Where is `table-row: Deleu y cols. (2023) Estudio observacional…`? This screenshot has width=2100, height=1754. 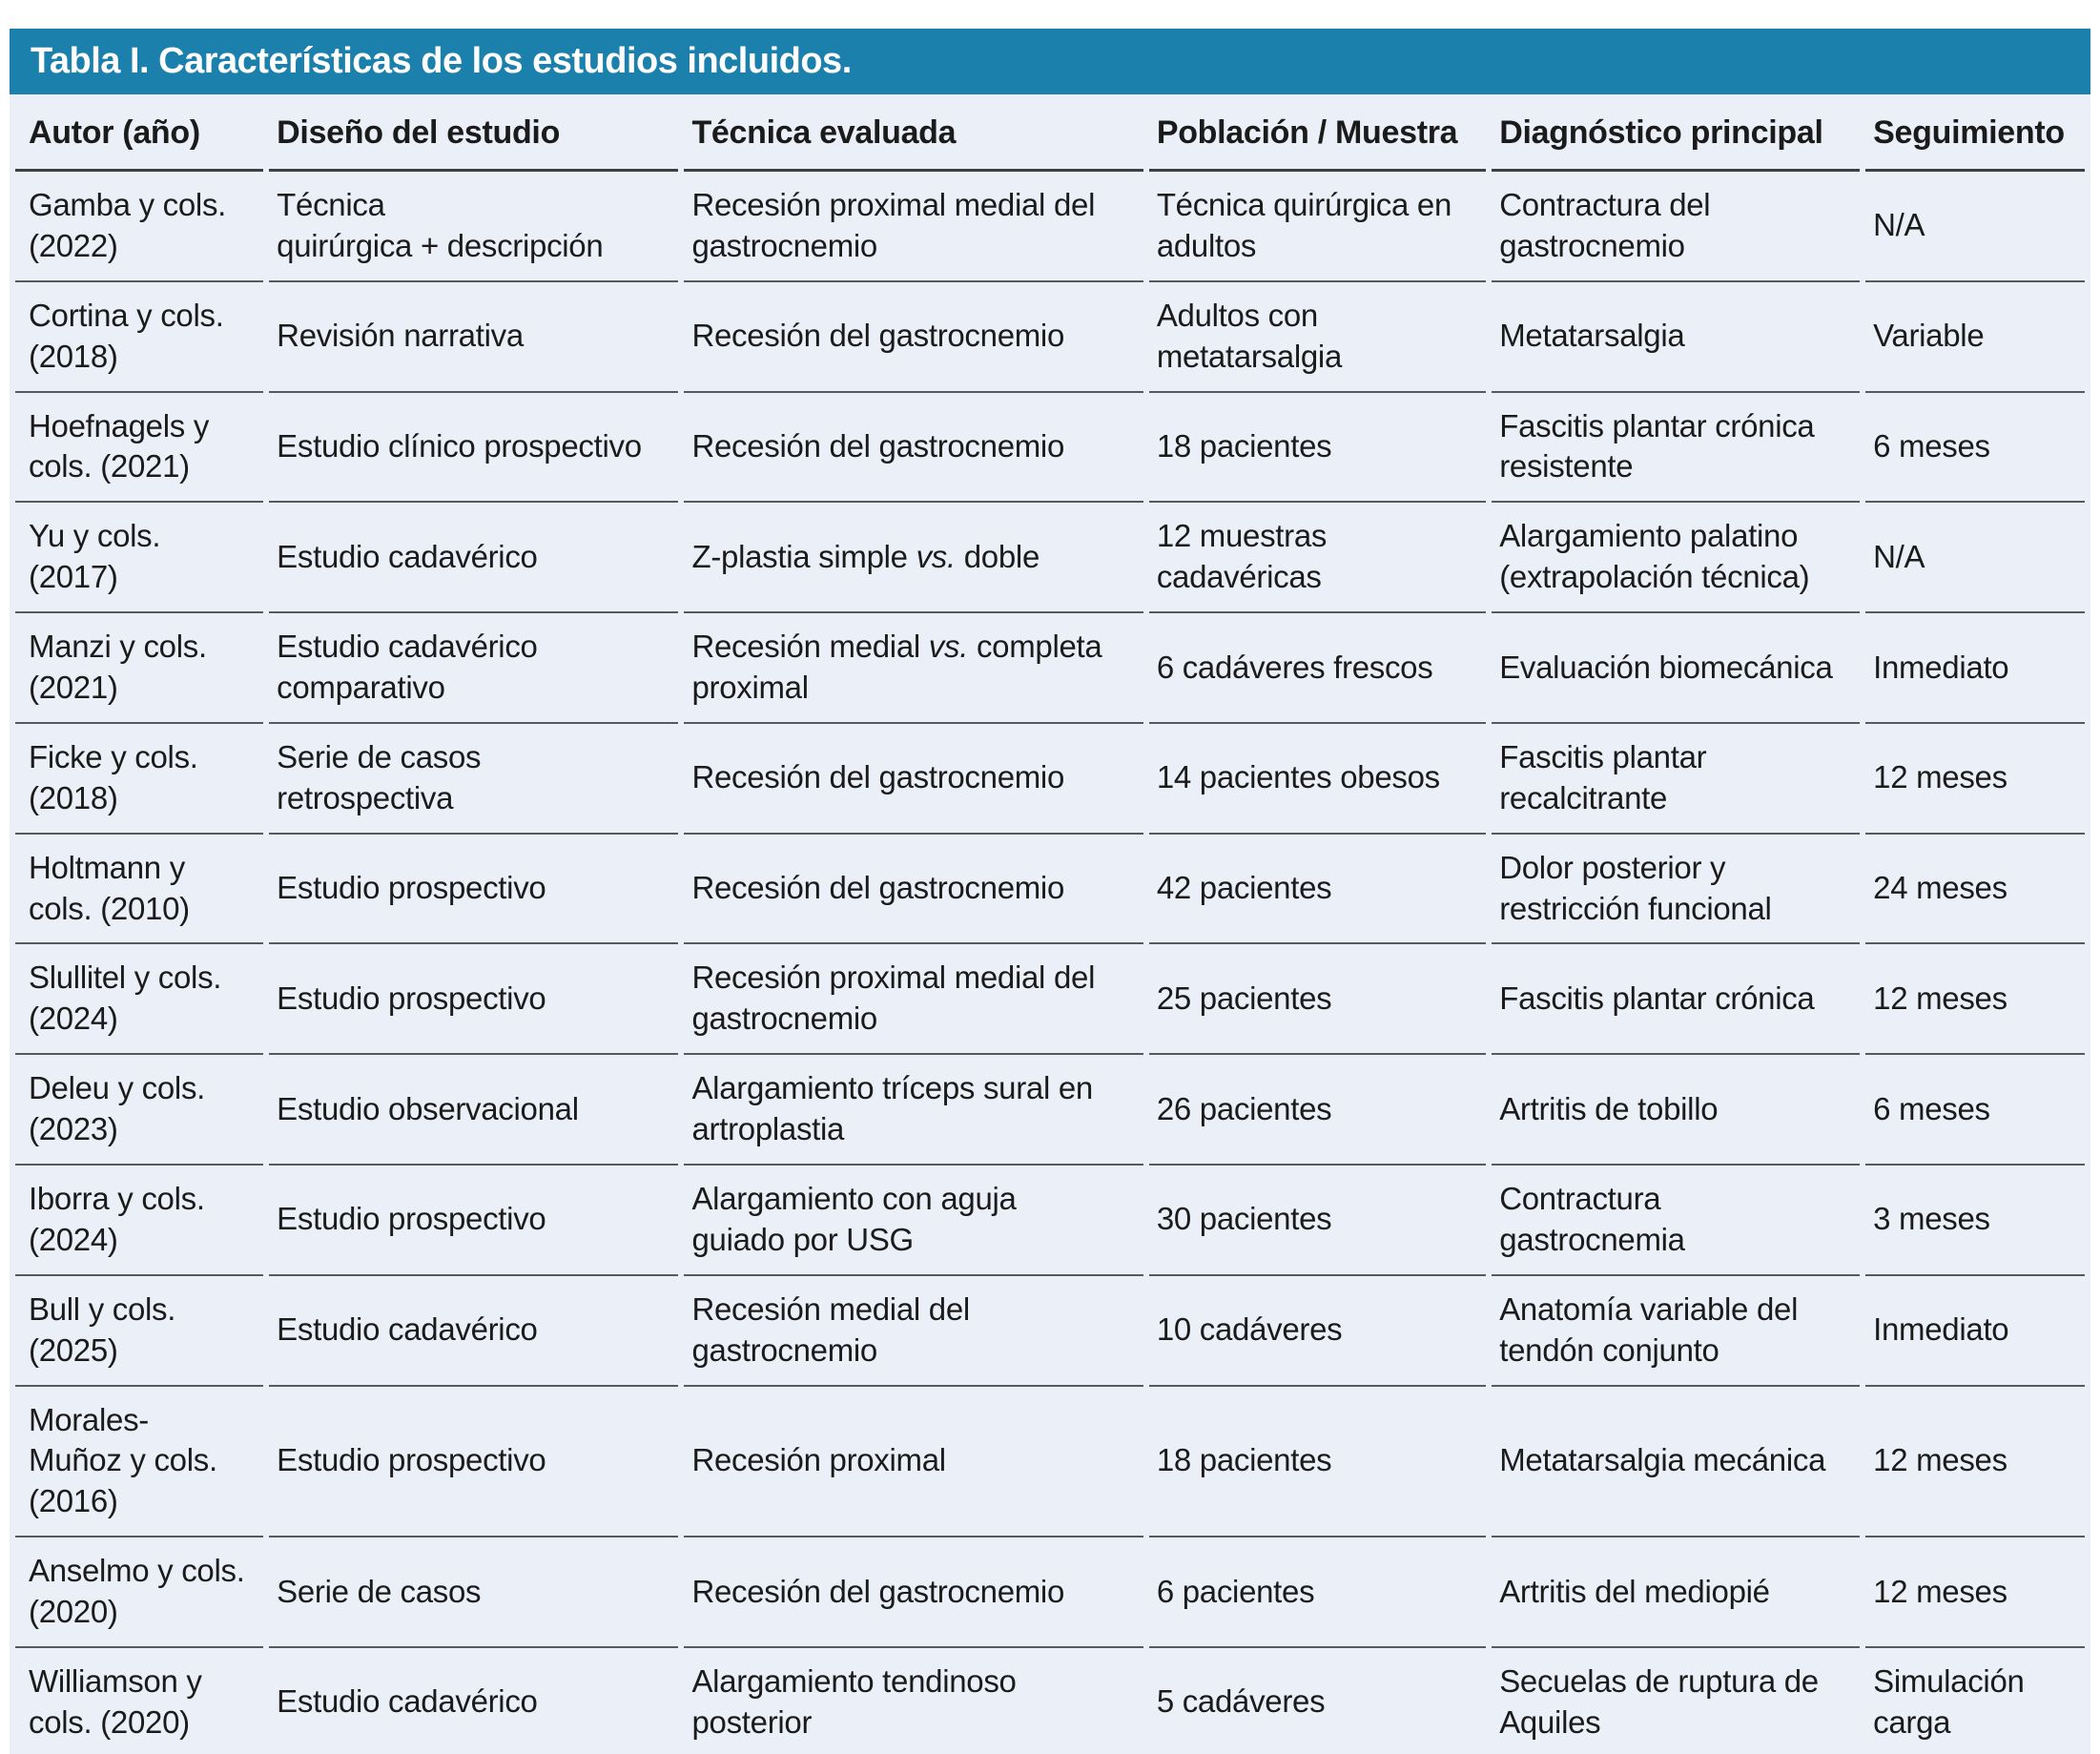 table-row: Deleu y cols. (2023) Estudio observacional… is located at coordinates (1050, 1110).